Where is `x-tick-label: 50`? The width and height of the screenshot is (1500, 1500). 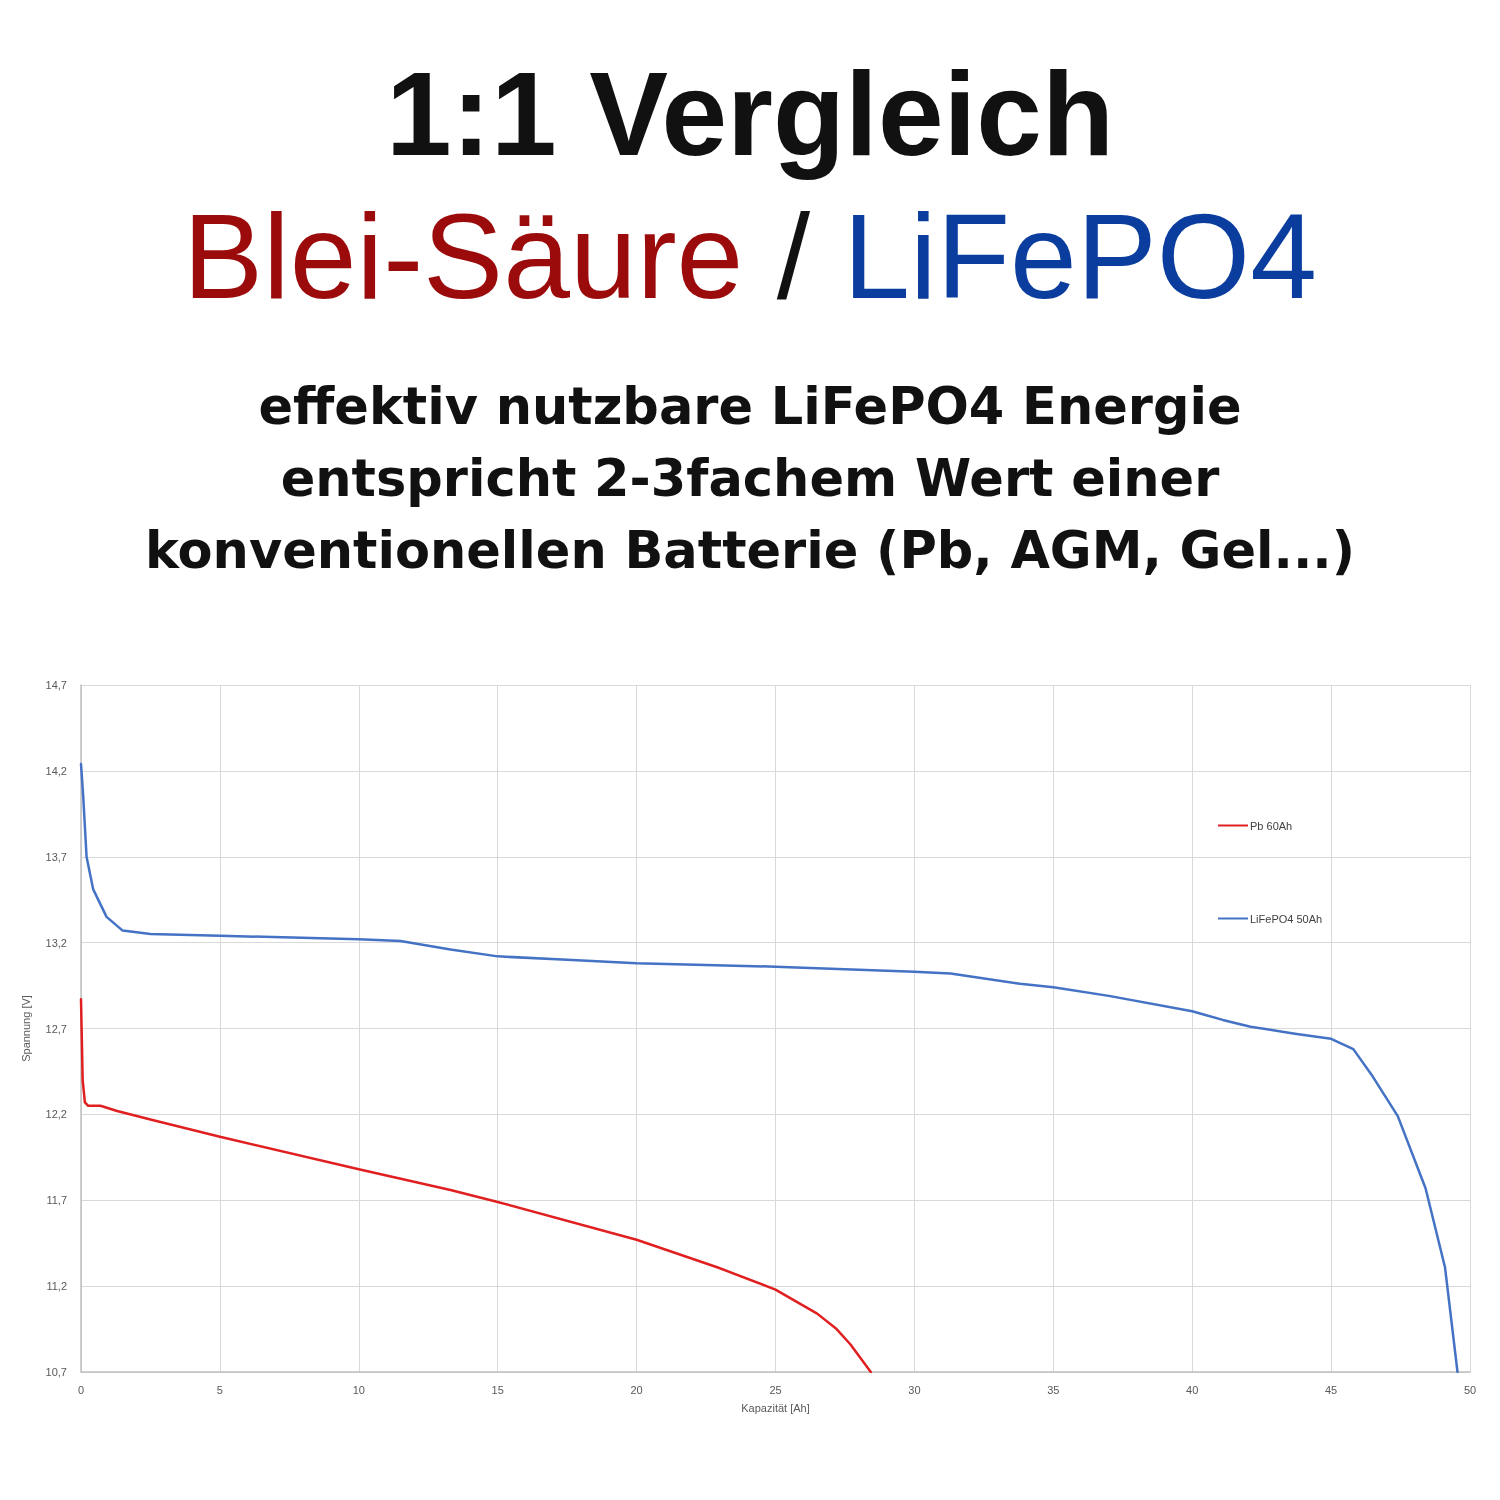
x-tick-label: 50 is located at coordinates (1470, 1389).